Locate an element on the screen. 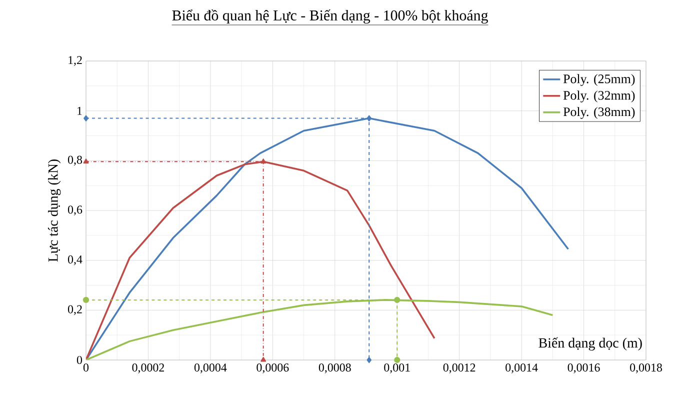 This screenshot has height=412, width=682. y-tick-label: 0,6 is located at coordinates (75, 211).